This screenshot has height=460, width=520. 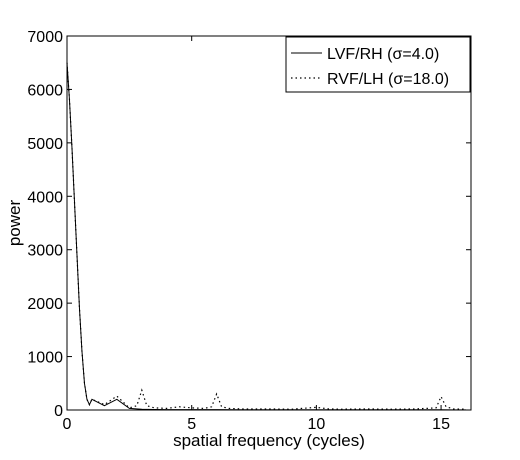 What do you see at coordinates (45, 304) in the screenshot?
I see `y-tick-label: 2000` at bounding box center [45, 304].